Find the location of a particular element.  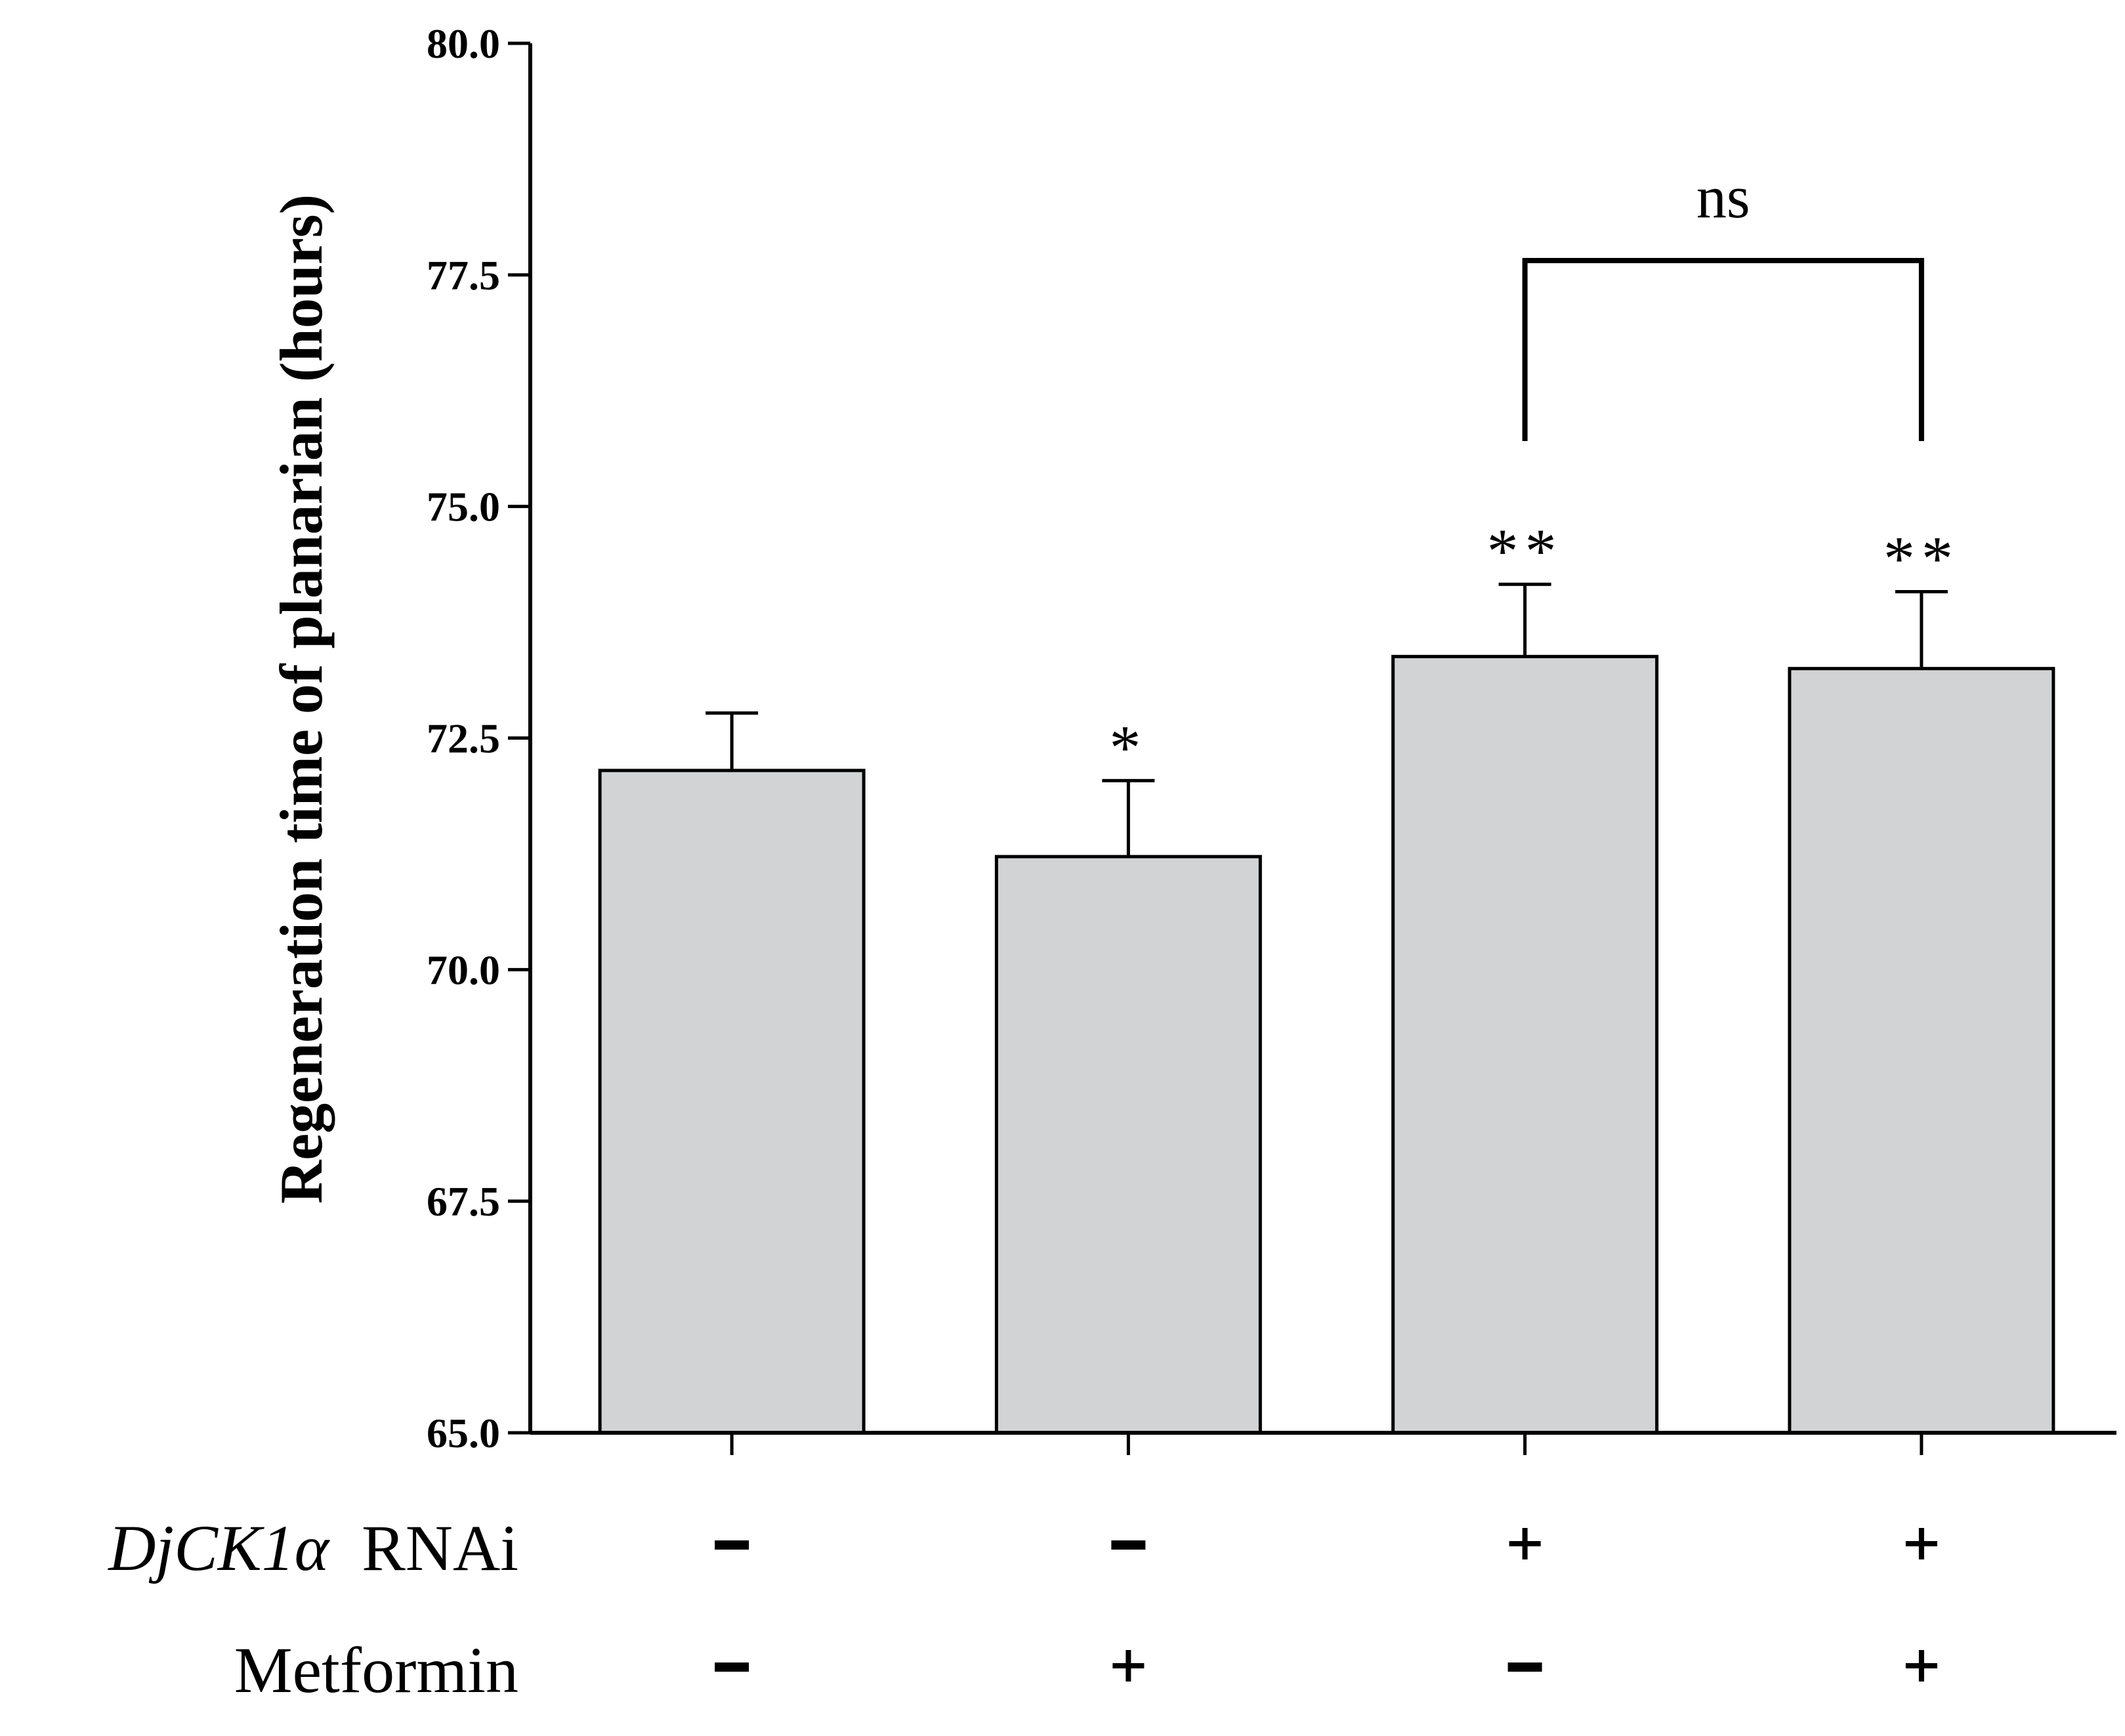

significance-marker: * is located at coordinates (1128, 747).